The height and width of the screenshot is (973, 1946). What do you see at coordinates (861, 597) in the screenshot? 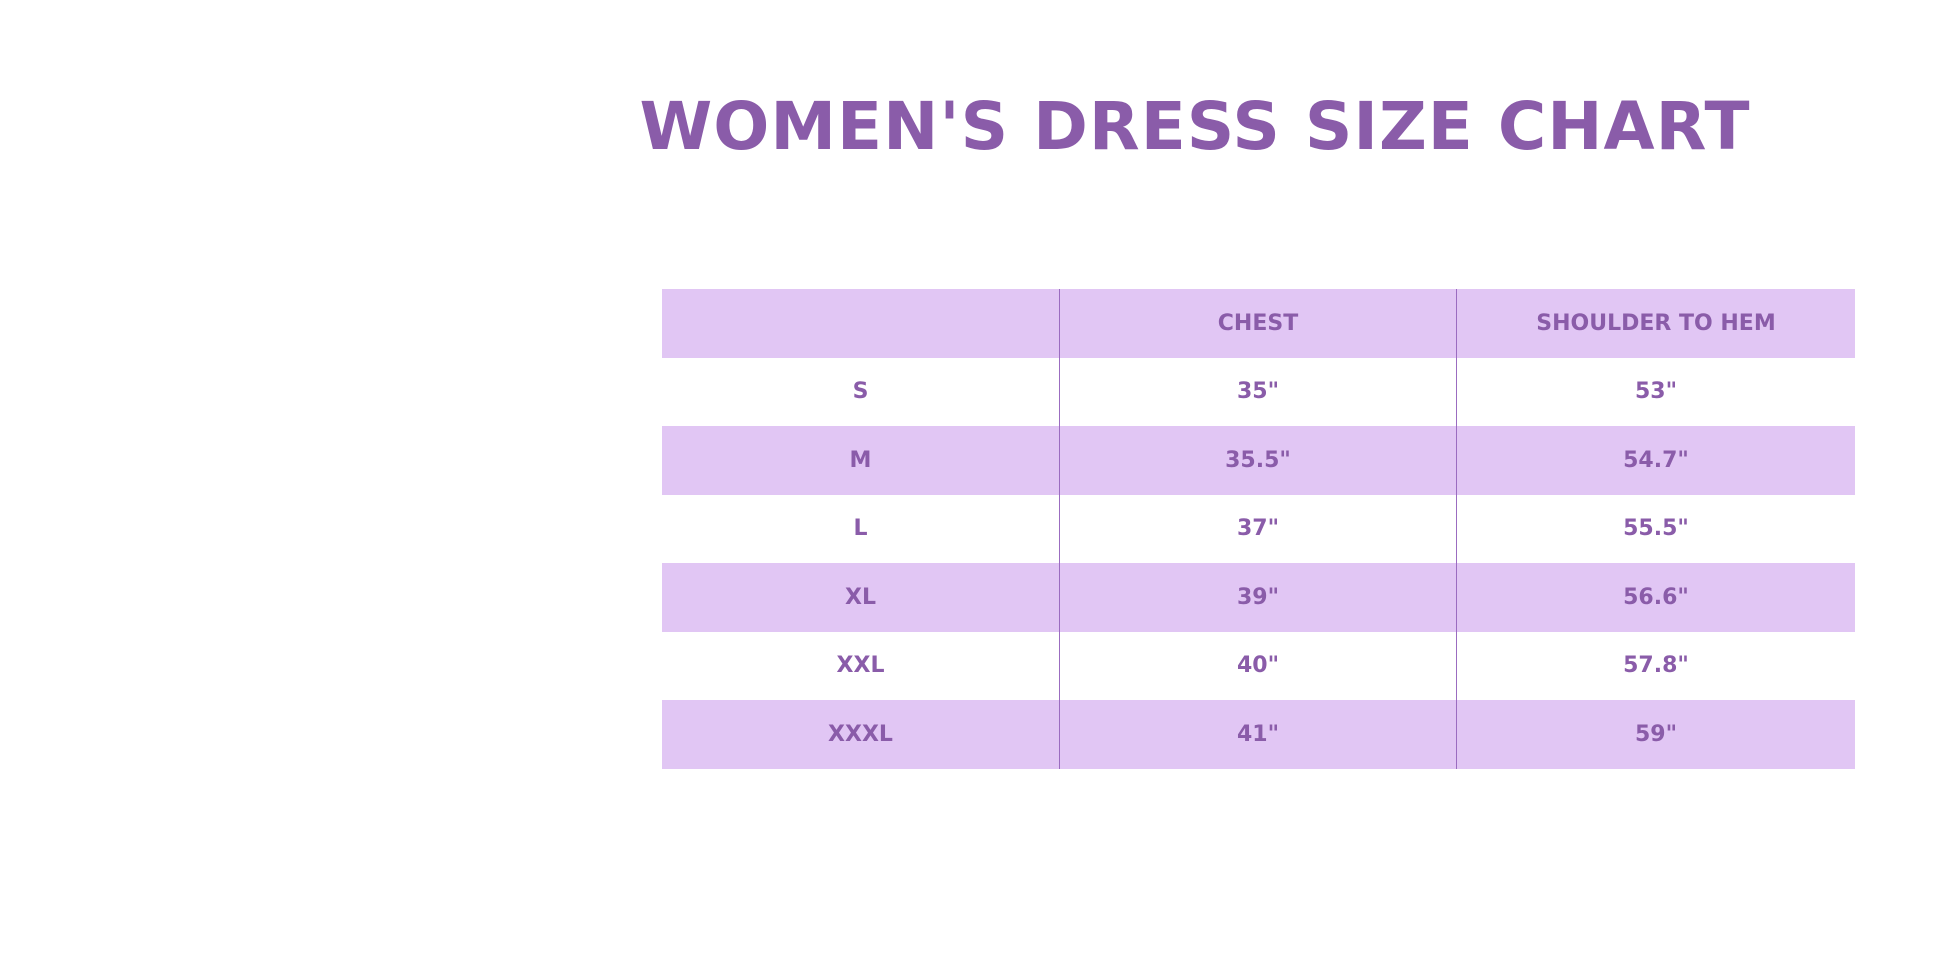
I see `size-cell: XL` at bounding box center [861, 597].